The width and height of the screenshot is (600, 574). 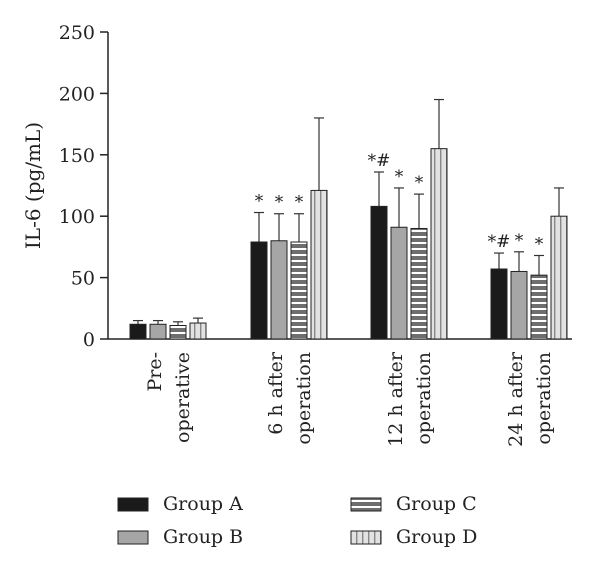 I want to click on y-tick-label: 100, so click(x=77, y=217).